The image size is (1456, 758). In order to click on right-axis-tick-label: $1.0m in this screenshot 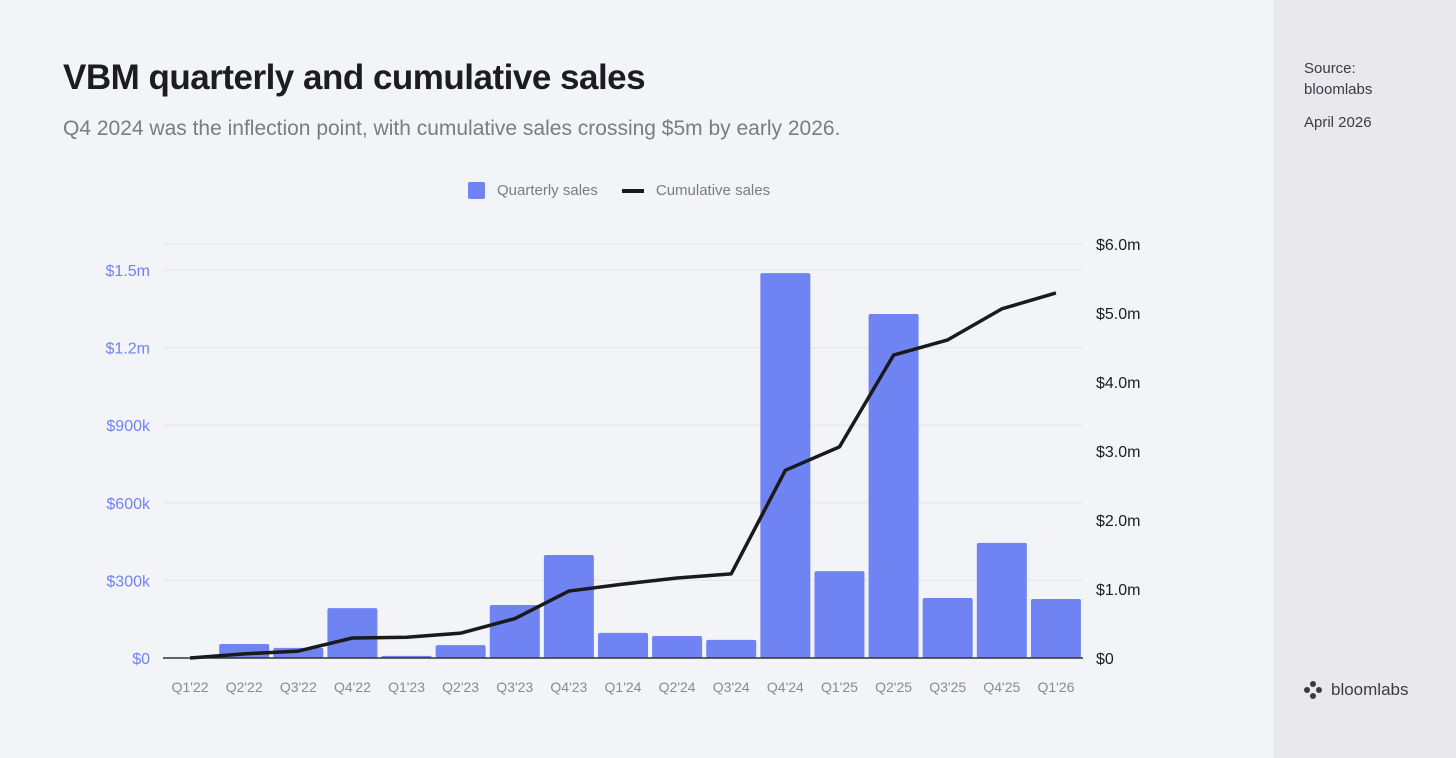, I will do `click(1118, 590)`.